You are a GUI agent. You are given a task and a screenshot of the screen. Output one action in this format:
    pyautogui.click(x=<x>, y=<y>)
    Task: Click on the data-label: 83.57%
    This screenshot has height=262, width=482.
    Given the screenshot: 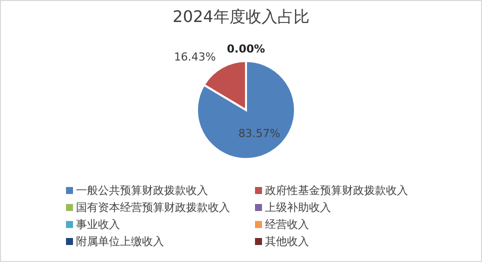 What is the action you would take?
    pyautogui.click(x=259, y=133)
    